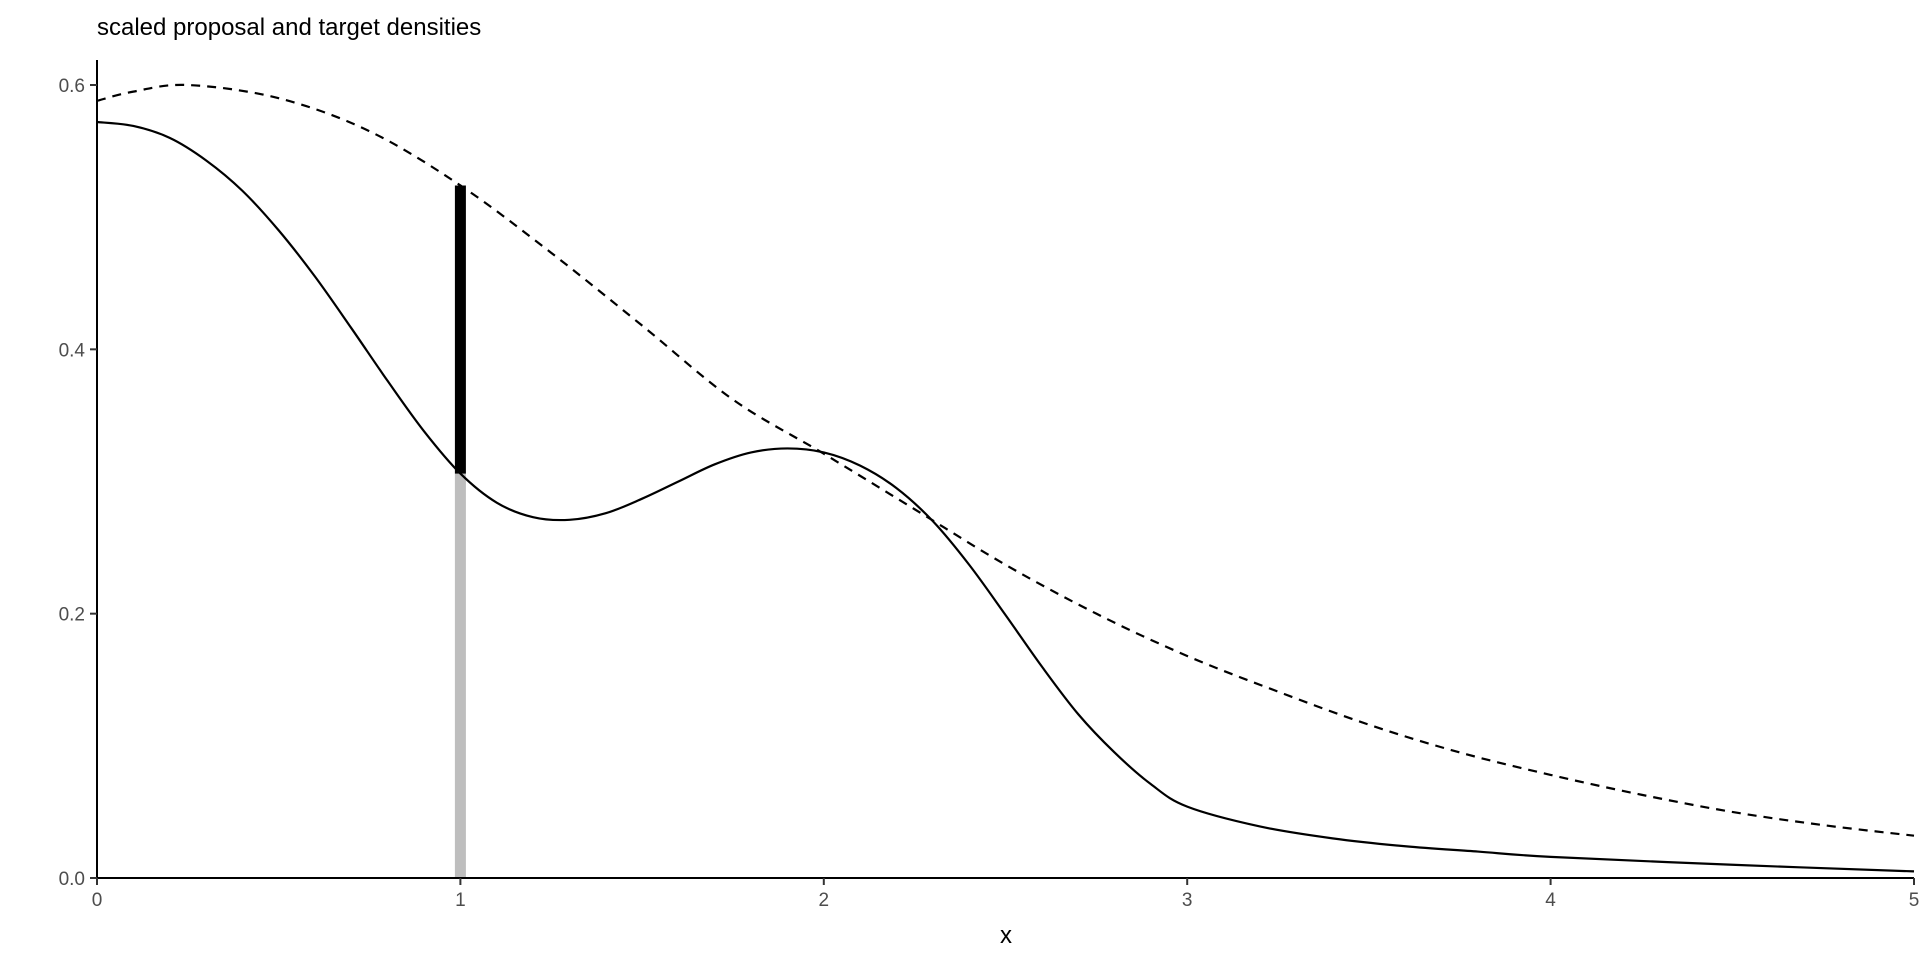 This screenshot has height=960, width=1920. Describe the element at coordinates (1550, 900) in the screenshot. I see `x-tick-label: 4` at that location.